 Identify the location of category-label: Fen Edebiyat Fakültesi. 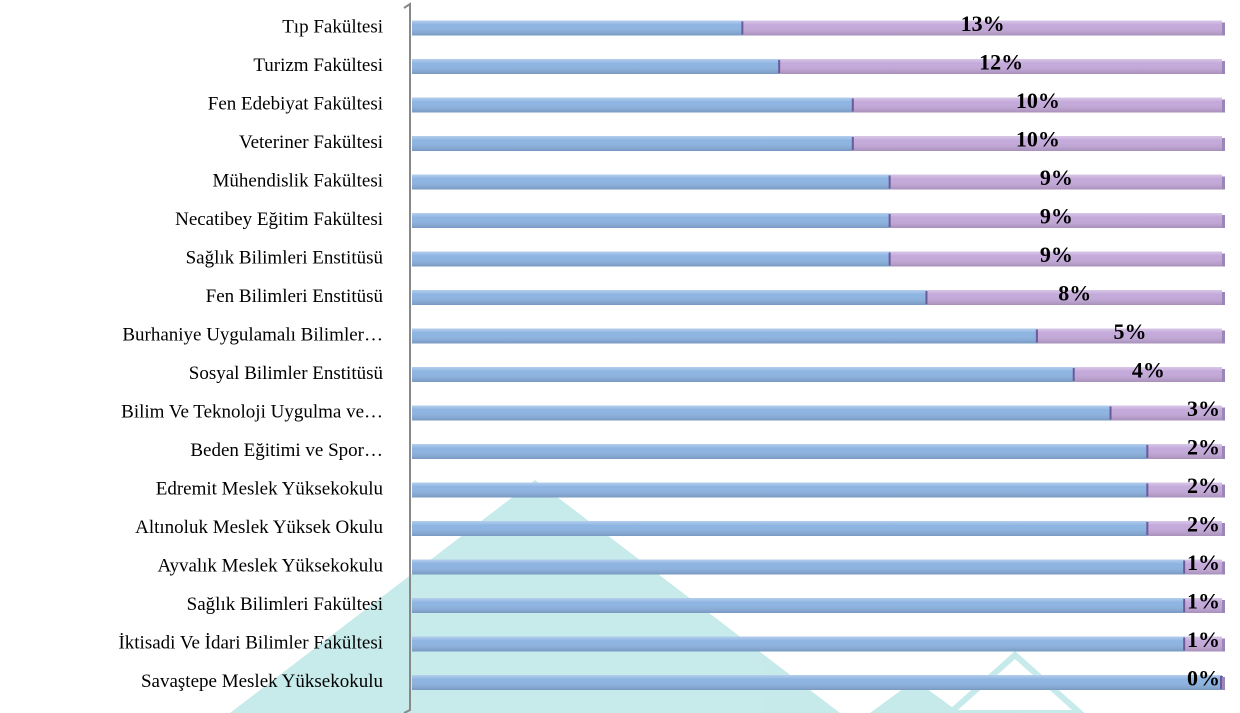
(295, 103).